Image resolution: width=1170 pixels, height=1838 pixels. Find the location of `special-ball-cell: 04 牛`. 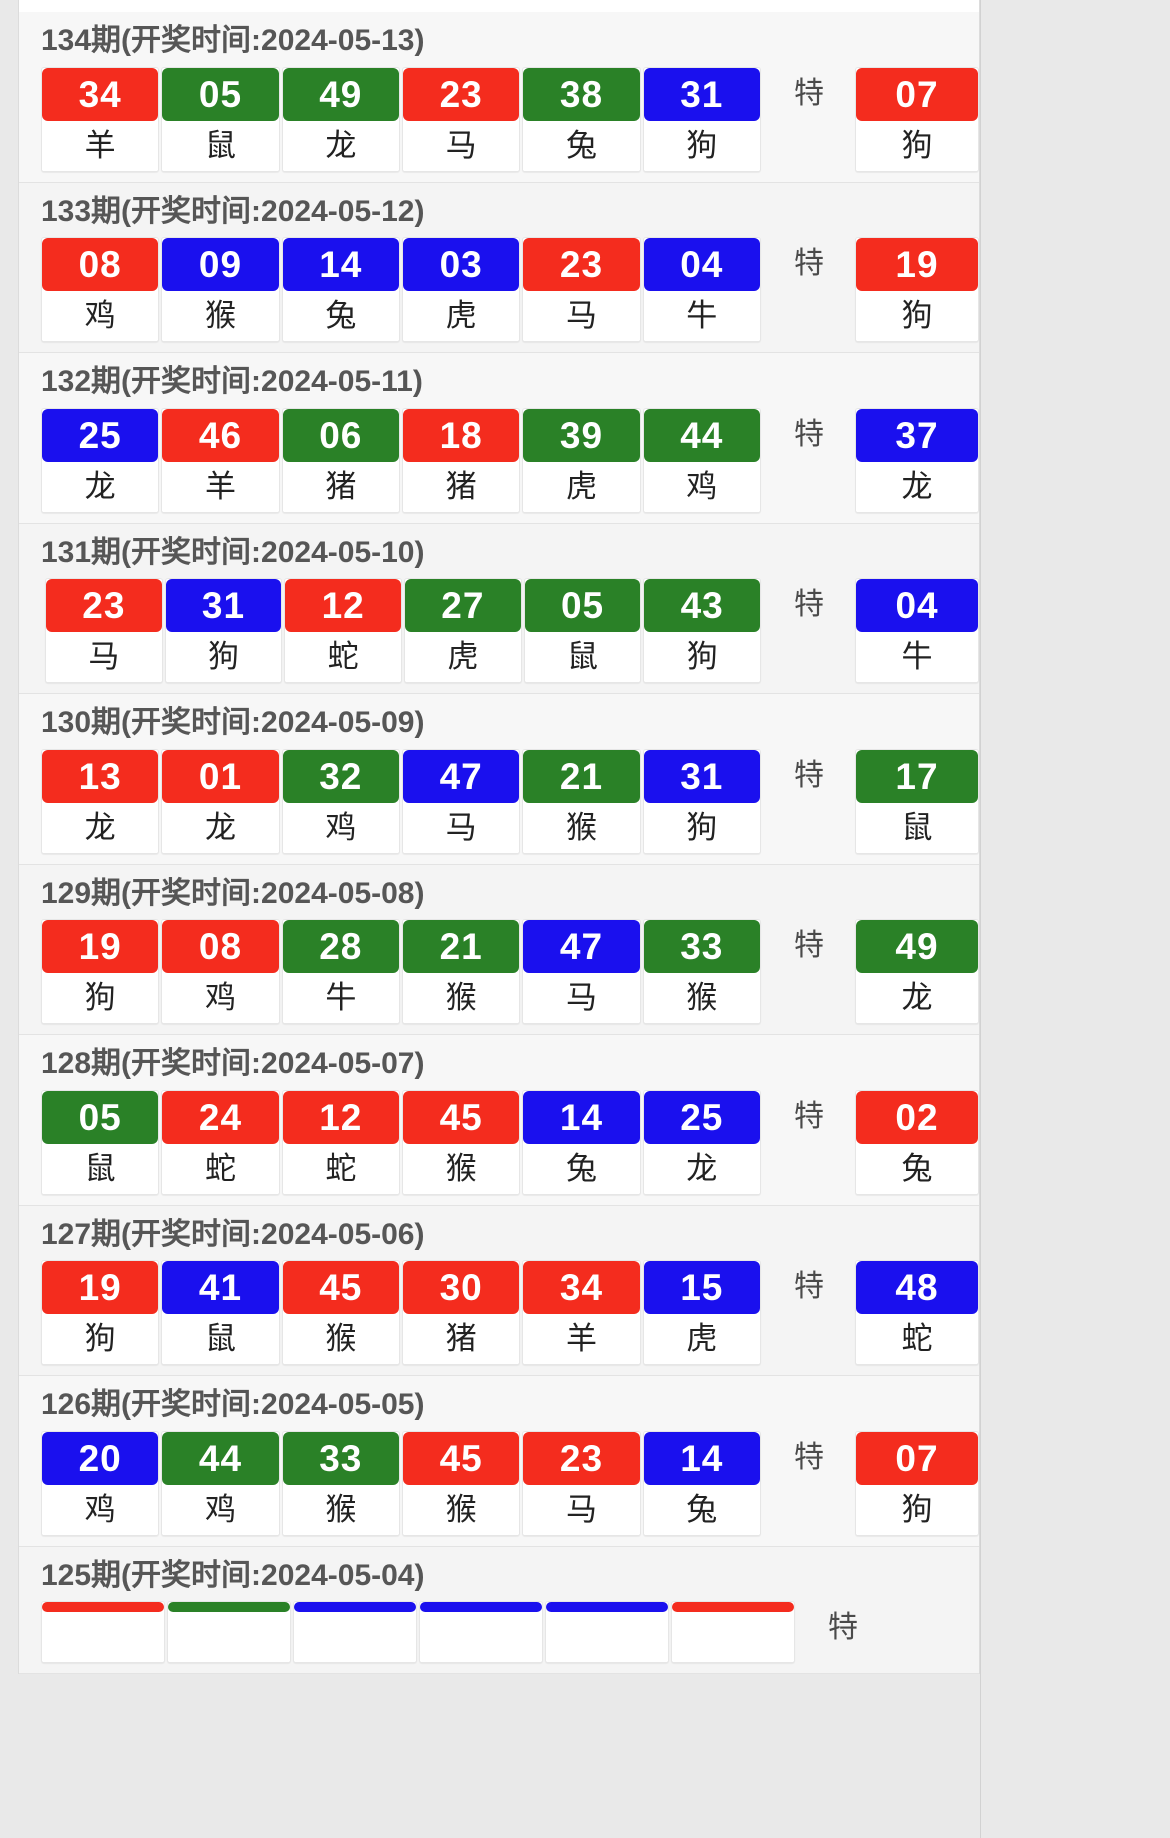

special-ball-cell: 04 牛 is located at coordinates (917, 630).